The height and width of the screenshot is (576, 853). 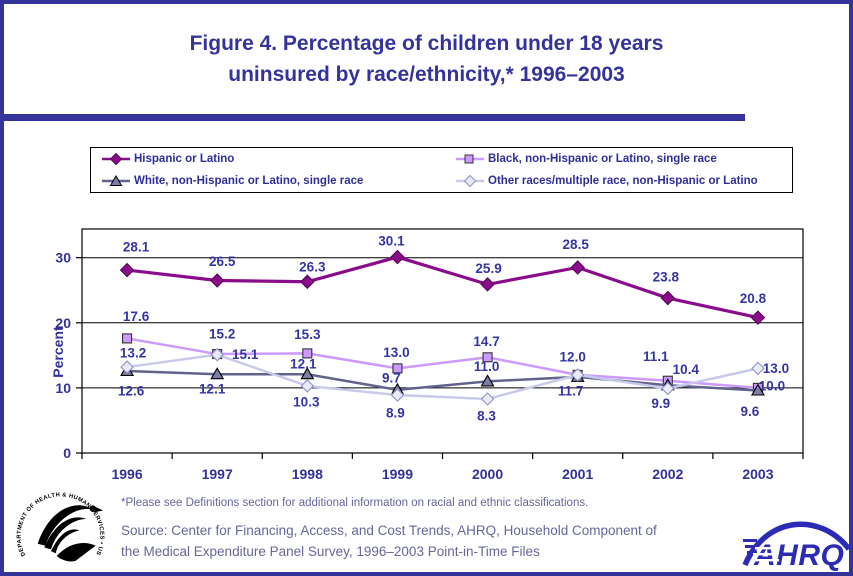 I want to click on ahrq-logo: AHRQ, so click(x=795, y=546).